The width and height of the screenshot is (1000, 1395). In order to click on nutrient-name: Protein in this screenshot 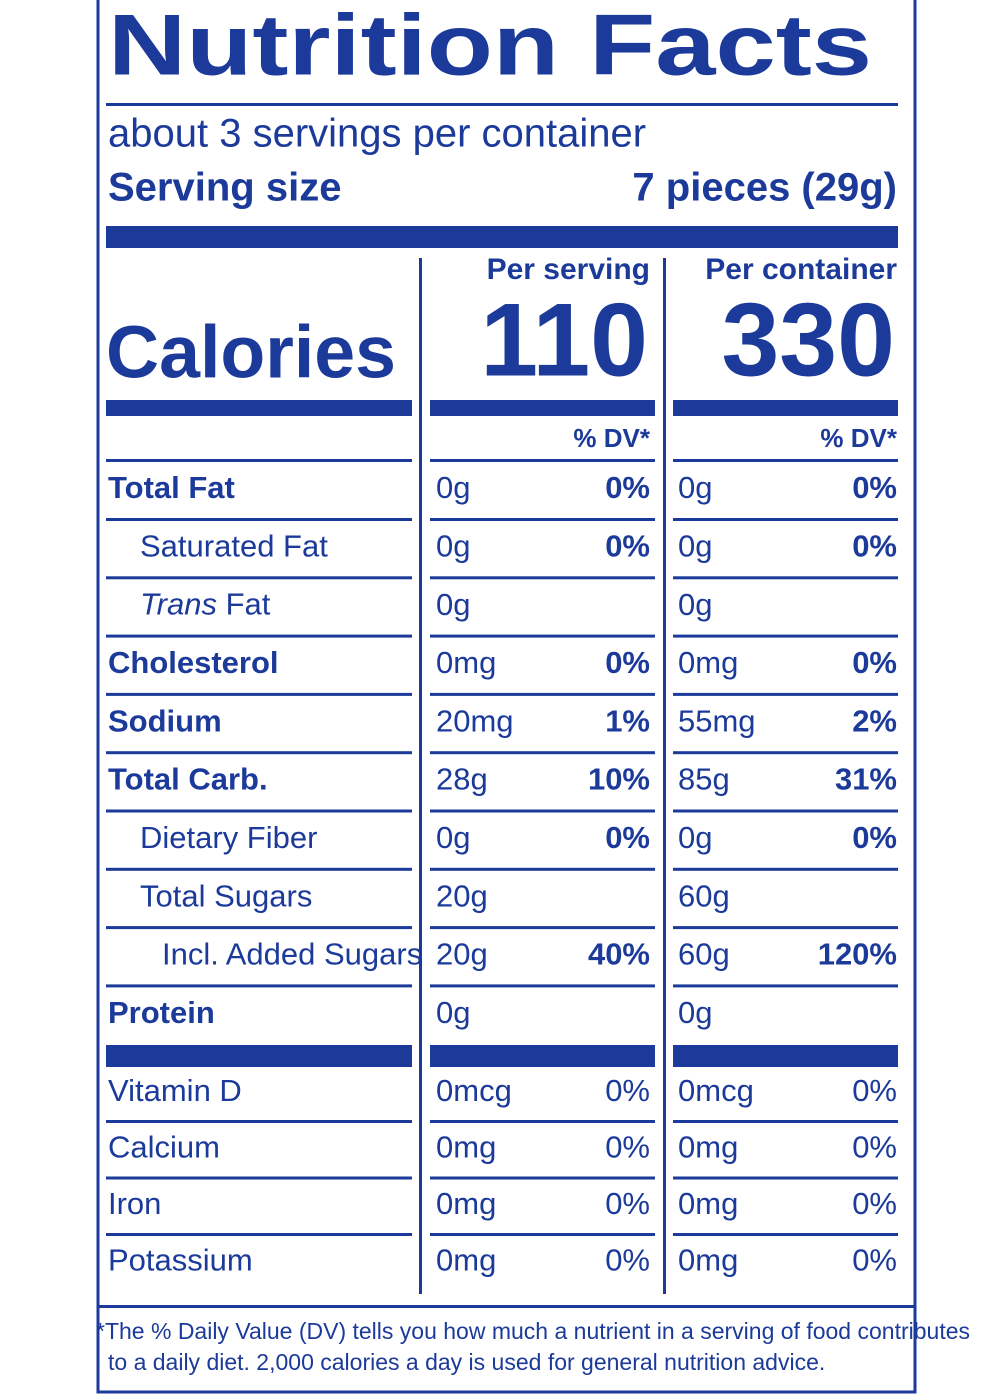, I will do `click(161, 1012)`.